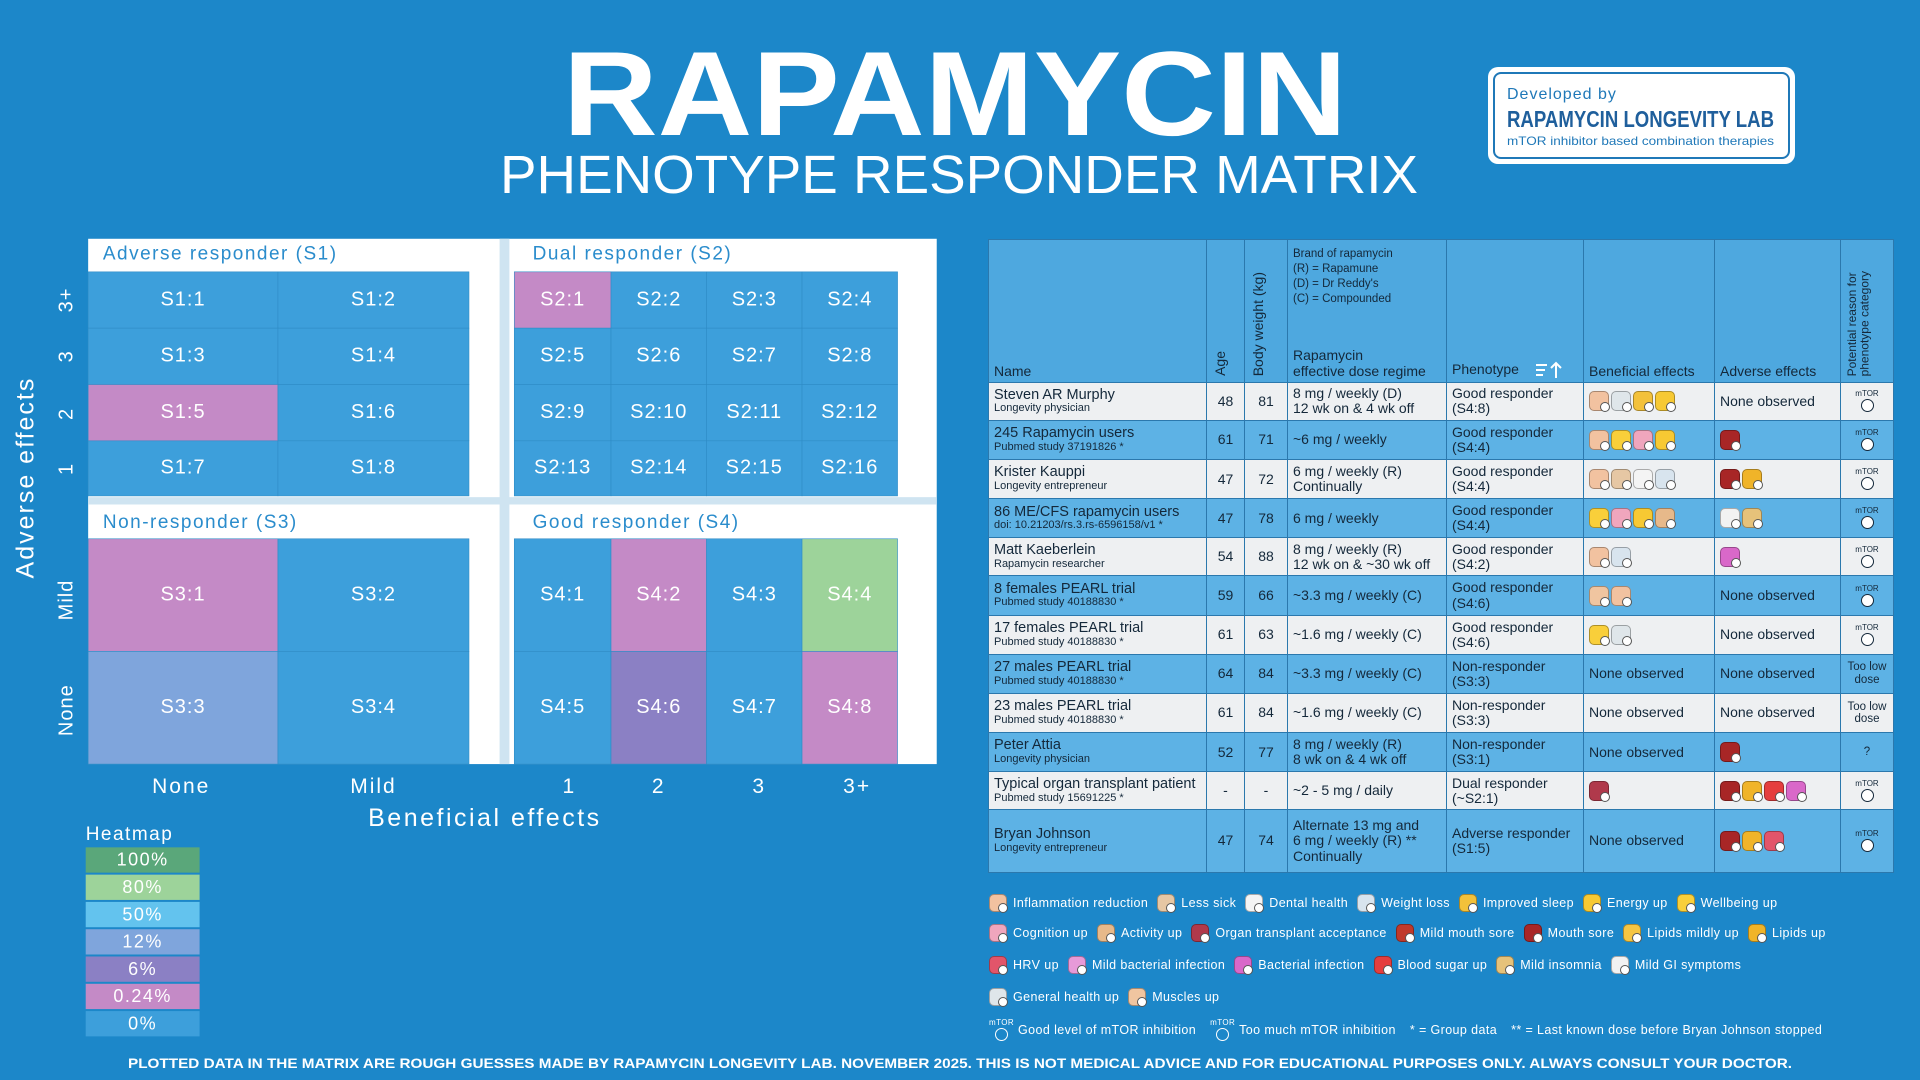 The width and height of the screenshot is (1920, 1080). Describe the element at coordinates (1471, 408) in the screenshot. I see `phenotype-line: (S4:8)` at that location.